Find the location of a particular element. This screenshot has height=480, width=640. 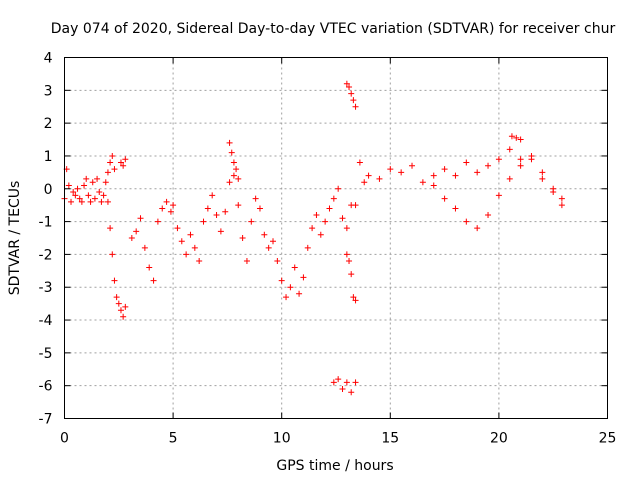

y-axis-title: SDTVAR / TECUs is located at coordinates (15, 238).